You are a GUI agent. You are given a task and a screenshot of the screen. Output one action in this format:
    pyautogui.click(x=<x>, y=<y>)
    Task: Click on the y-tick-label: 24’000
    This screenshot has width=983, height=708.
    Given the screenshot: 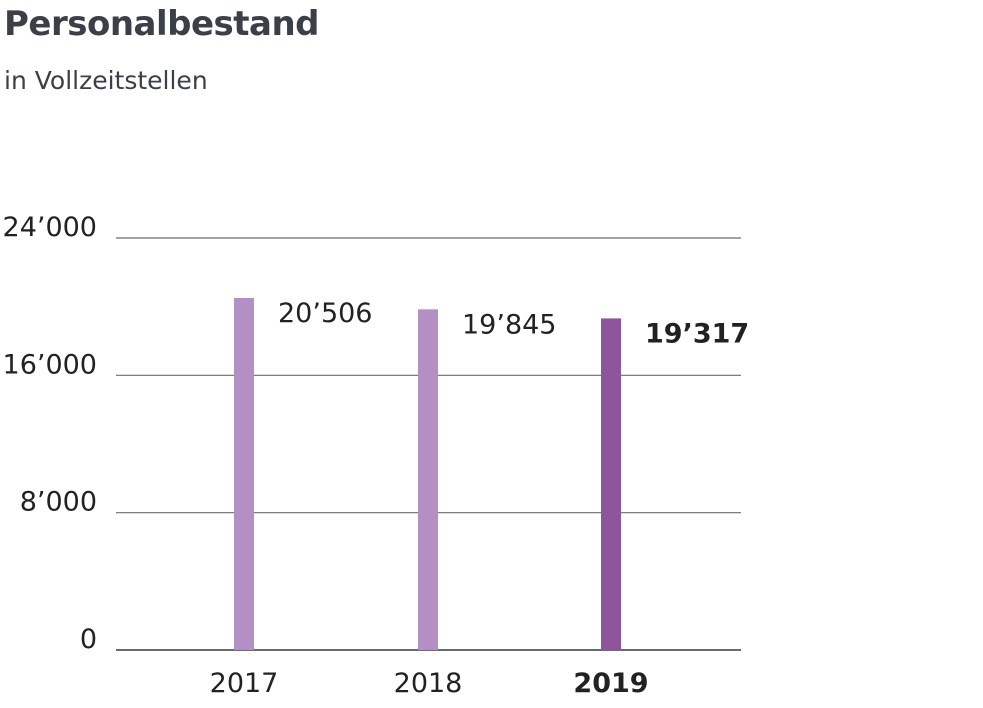 What is the action you would take?
    pyautogui.click(x=50, y=227)
    